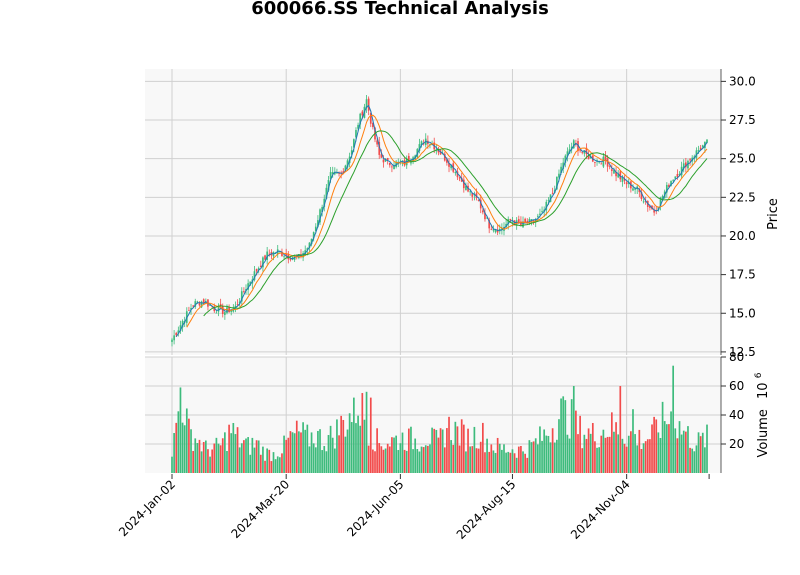 The height and width of the screenshot is (575, 800). Describe the element at coordinates (742, 275) in the screenshot. I see `price-tick-label: 17.5` at that location.